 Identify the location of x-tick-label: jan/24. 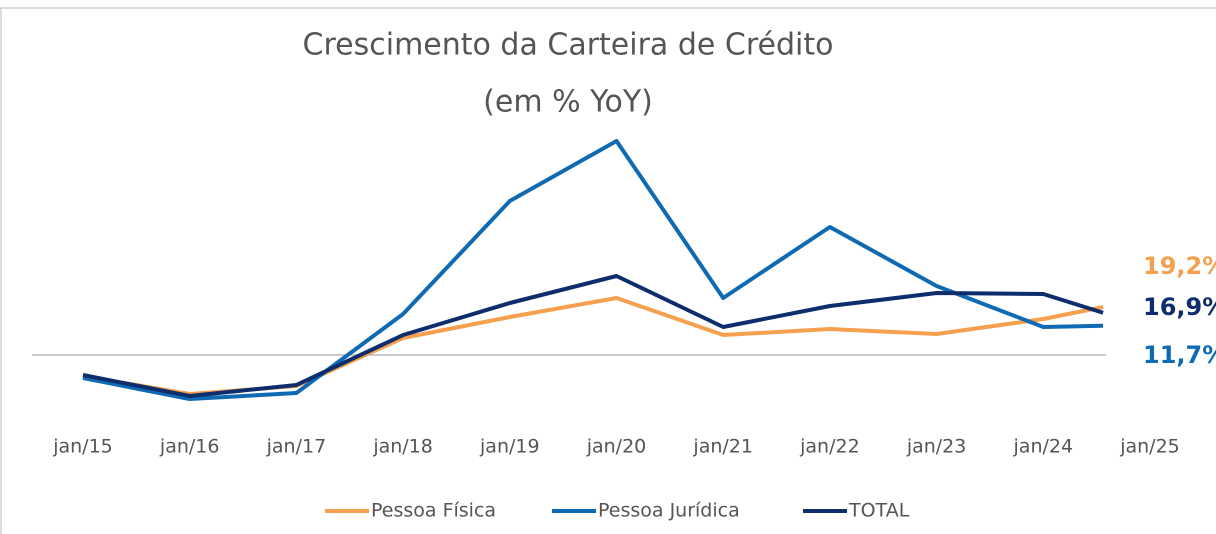
(1043, 447).